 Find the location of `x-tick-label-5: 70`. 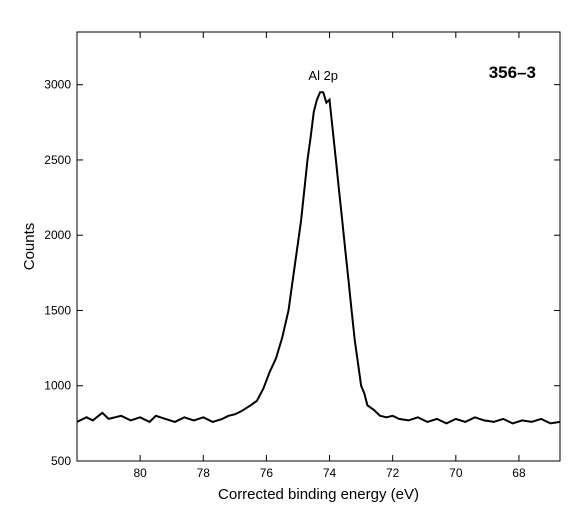

x-tick-label-5: 70 is located at coordinates (456, 473).